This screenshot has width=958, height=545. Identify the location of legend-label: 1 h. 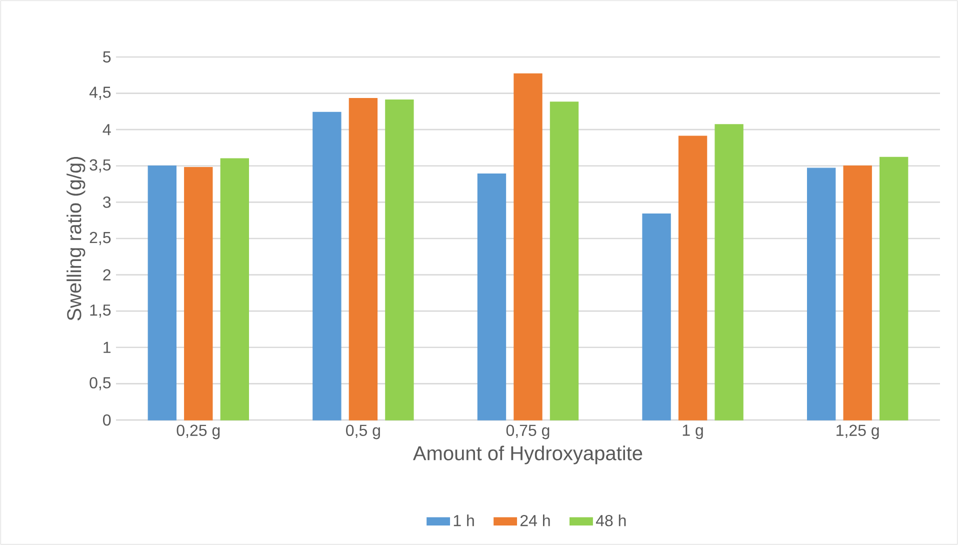
(464, 520).